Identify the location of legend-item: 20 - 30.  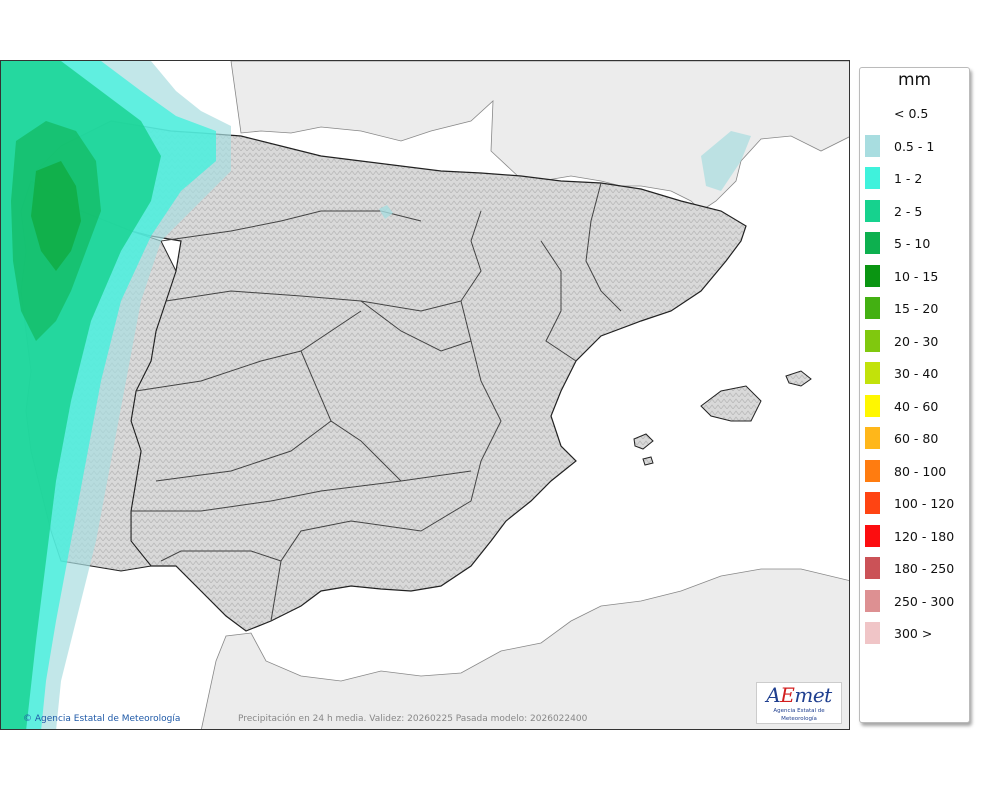
(915, 340).